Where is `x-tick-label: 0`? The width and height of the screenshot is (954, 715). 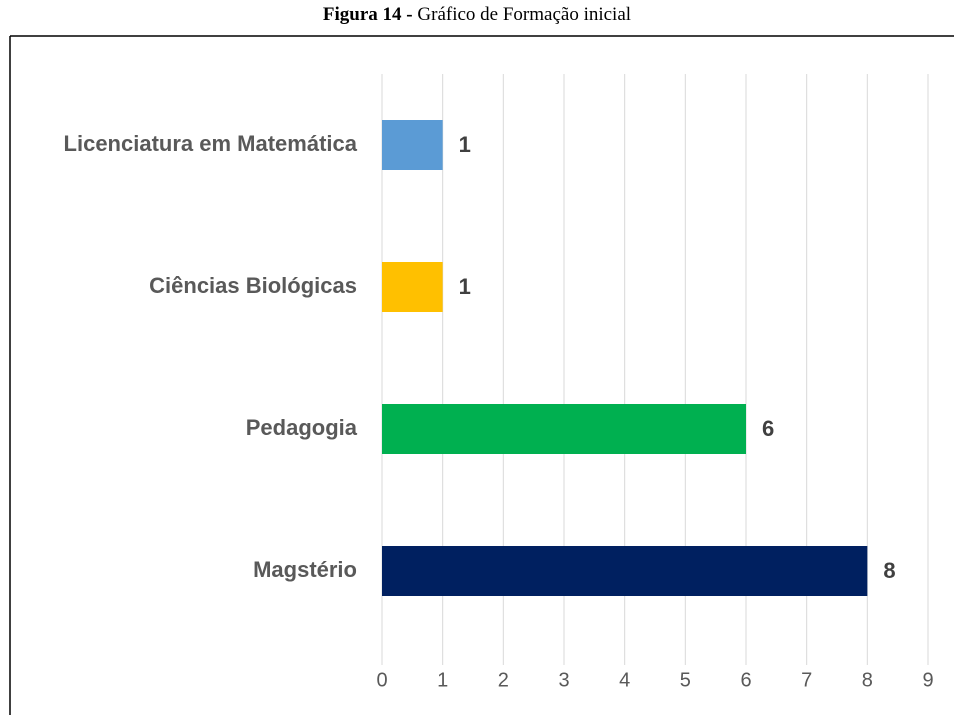 x-tick-label: 0 is located at coordinates (381, 680).